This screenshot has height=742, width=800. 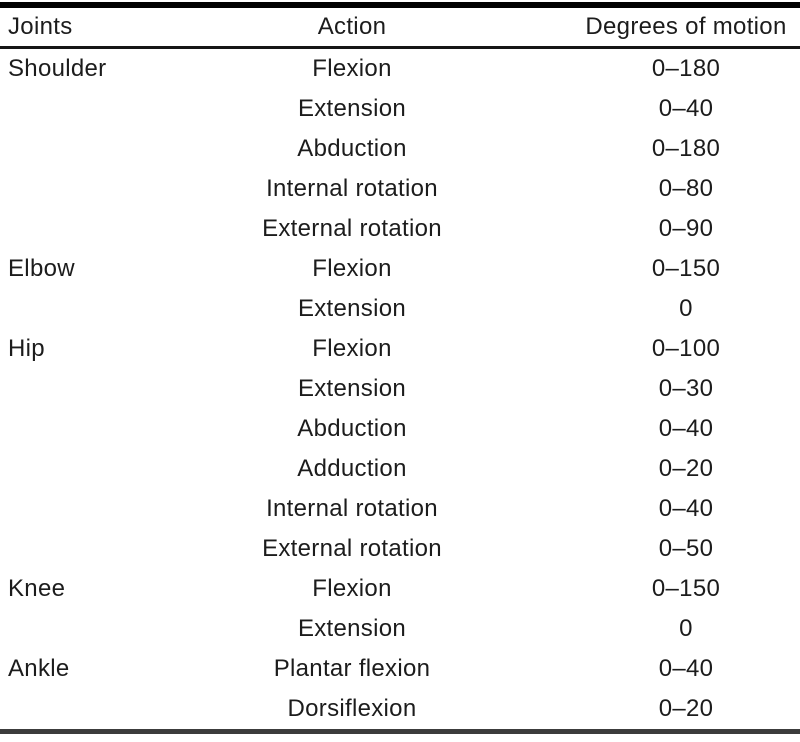 I want to click on joint-cell: Hip, so click(x=26, y=348).